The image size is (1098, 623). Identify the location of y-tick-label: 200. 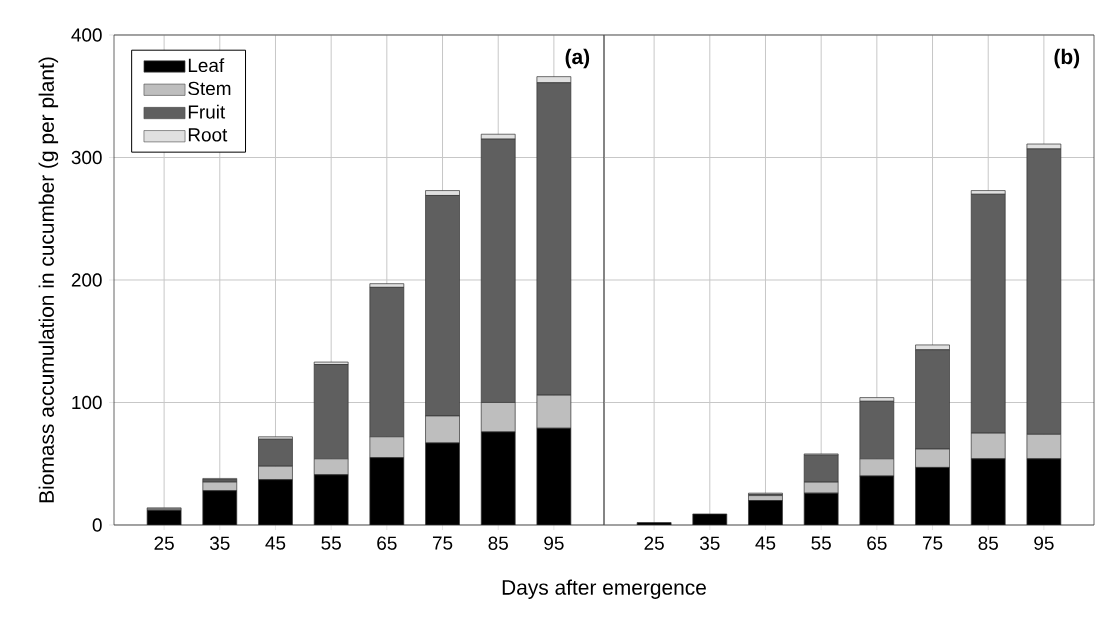
(86, 280).